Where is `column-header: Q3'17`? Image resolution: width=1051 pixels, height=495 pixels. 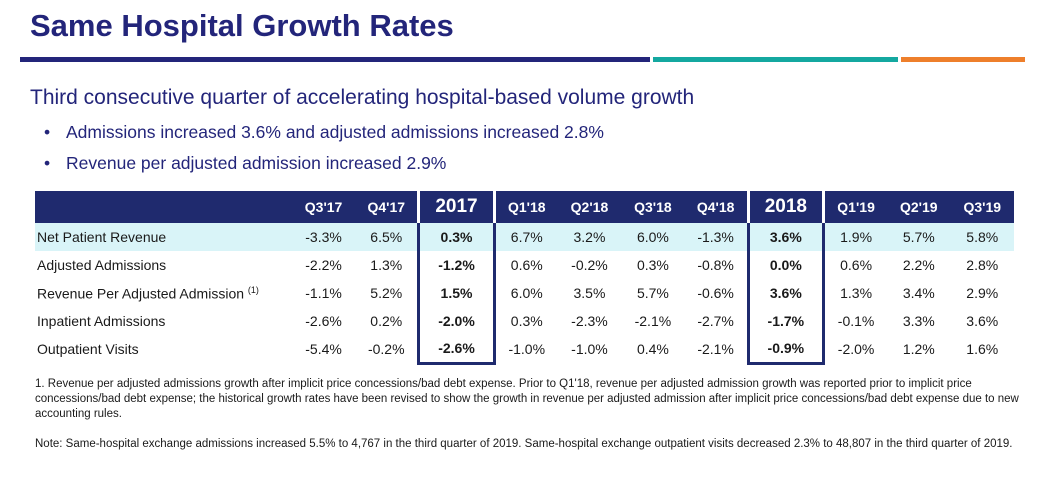 column-header: Q3'17 is located at coordinates (323, 207).